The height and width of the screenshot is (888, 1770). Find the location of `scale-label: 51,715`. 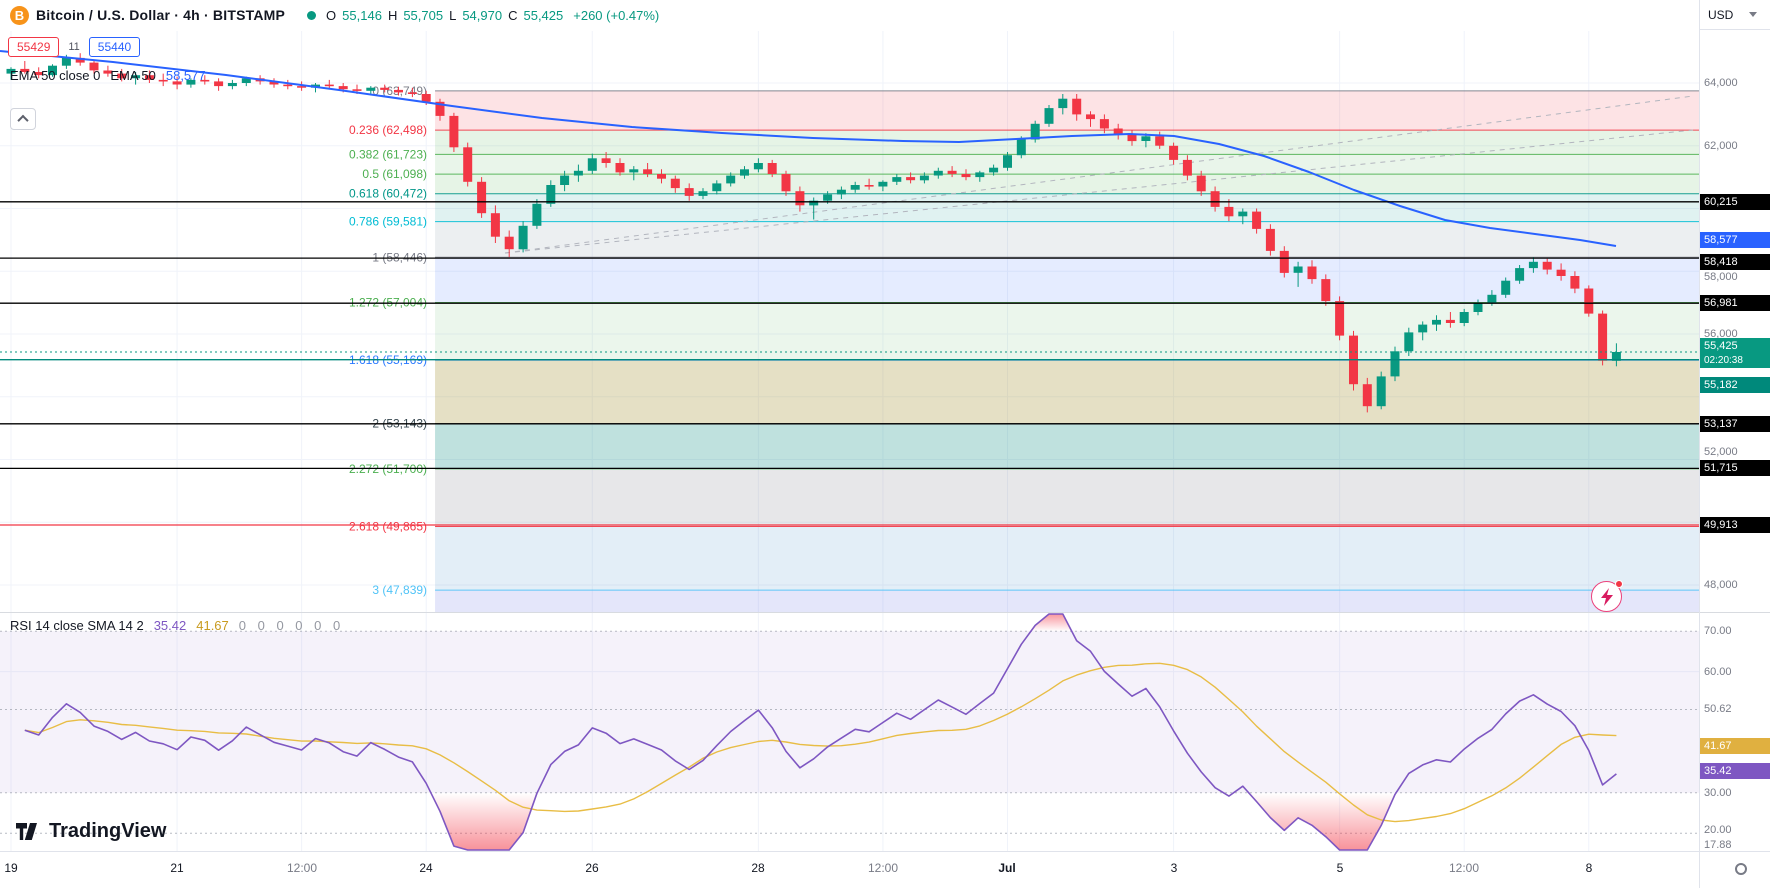

scale-label: 51,715 is located at coordinates (1734, 468).